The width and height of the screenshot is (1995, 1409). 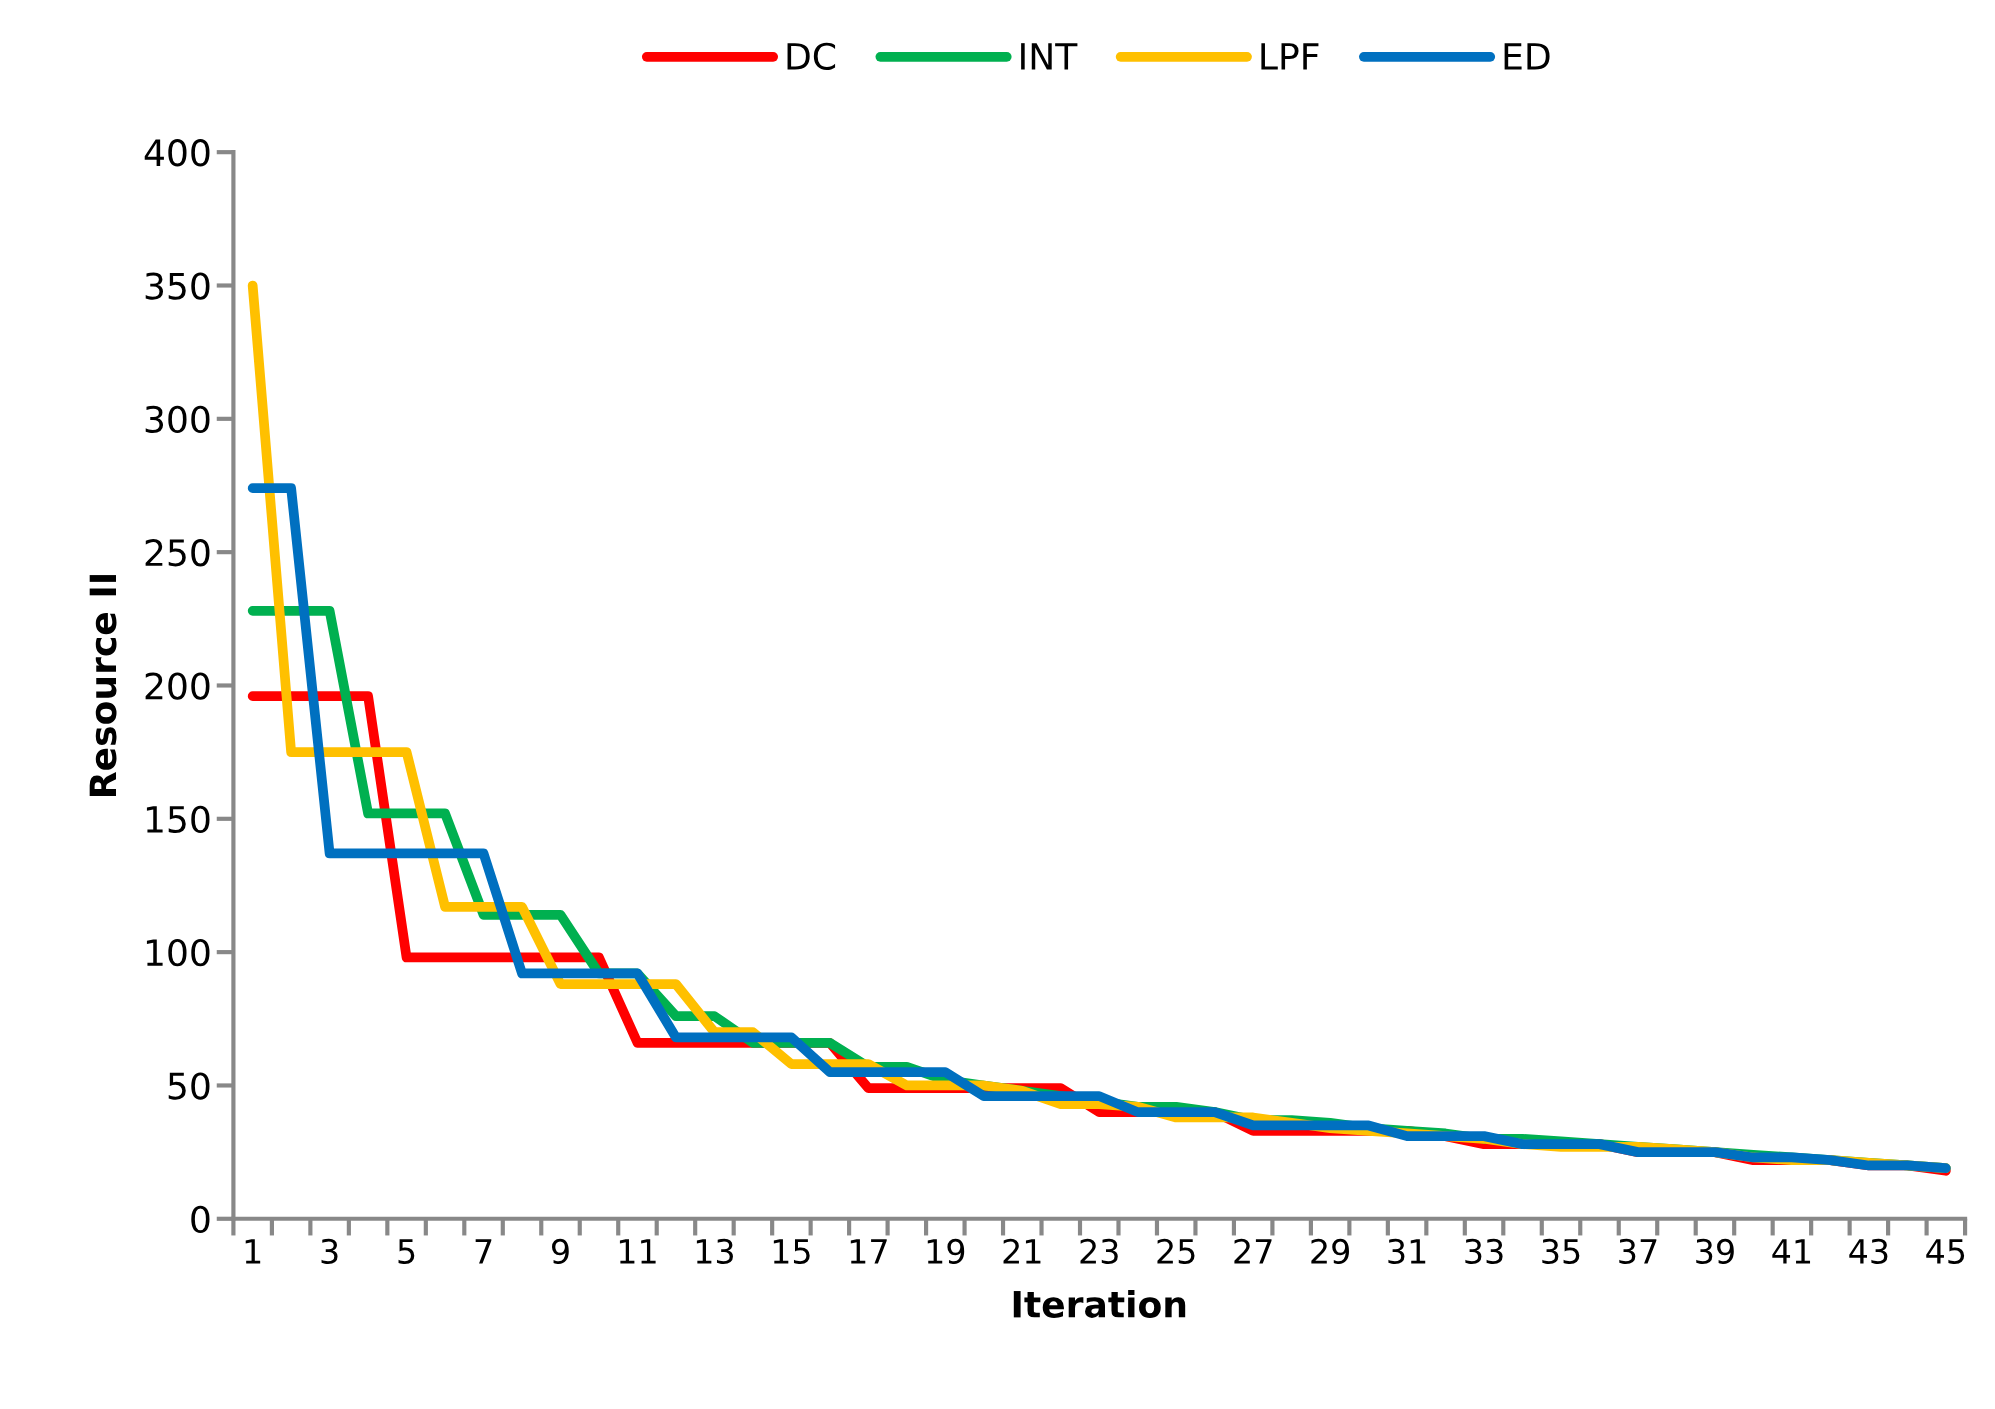 What do you see at coordinates (1638, 1251) in the screenshot?
I see `x-tick-label: 37` at bounding box center [1638, 1251].